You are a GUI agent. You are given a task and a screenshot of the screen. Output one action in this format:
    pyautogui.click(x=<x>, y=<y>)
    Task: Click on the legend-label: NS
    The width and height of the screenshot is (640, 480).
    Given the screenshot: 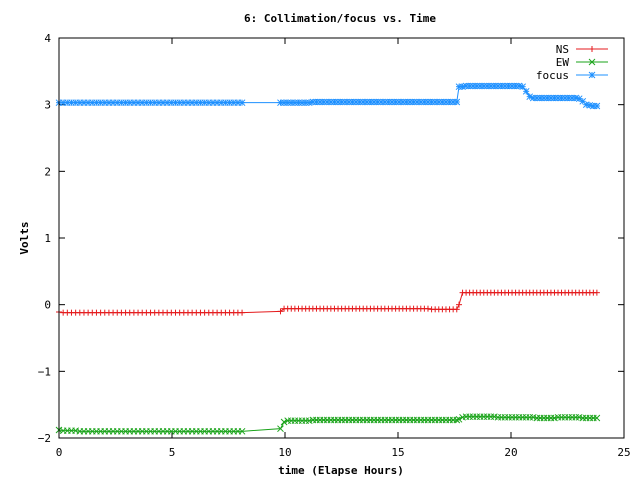 What is the action you would take?
    pyautogui.click(x=562, y=49)
    